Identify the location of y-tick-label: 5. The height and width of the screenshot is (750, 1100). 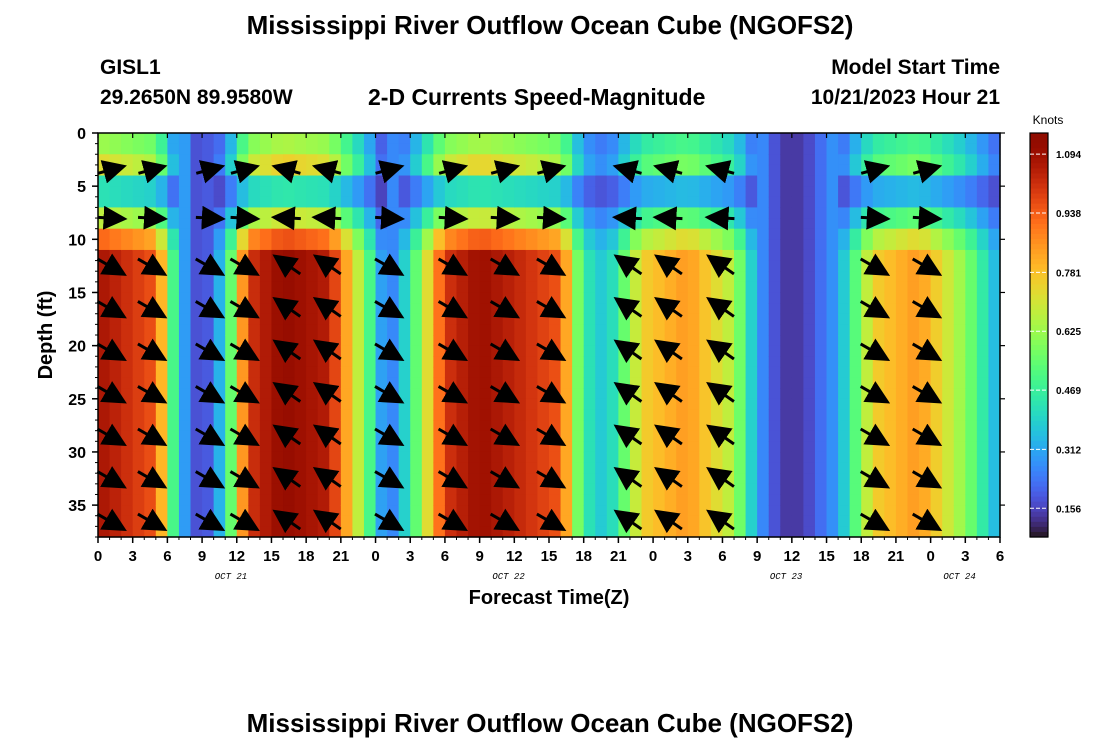
(81, 187).